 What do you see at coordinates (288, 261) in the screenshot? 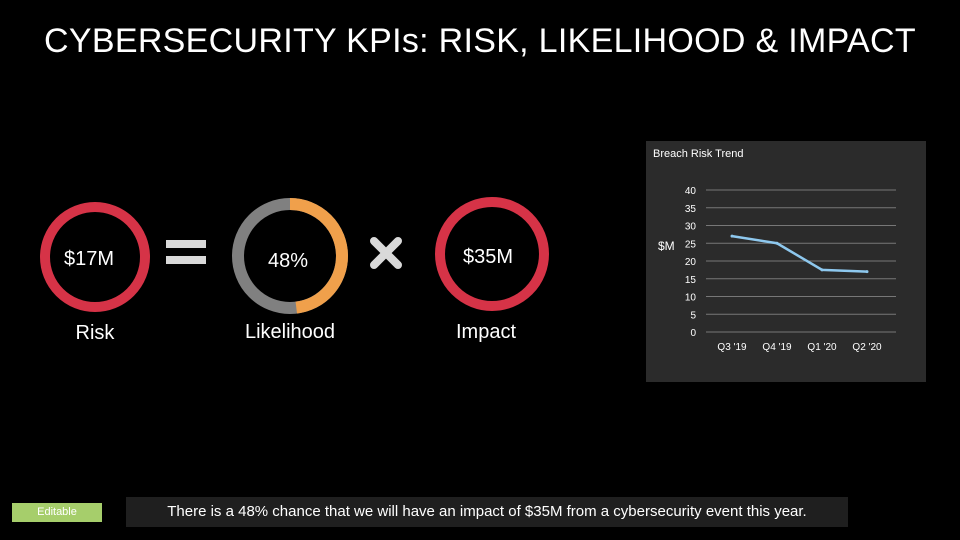
I see `likelihood-value: 48%` at bounding box center [288, 261].